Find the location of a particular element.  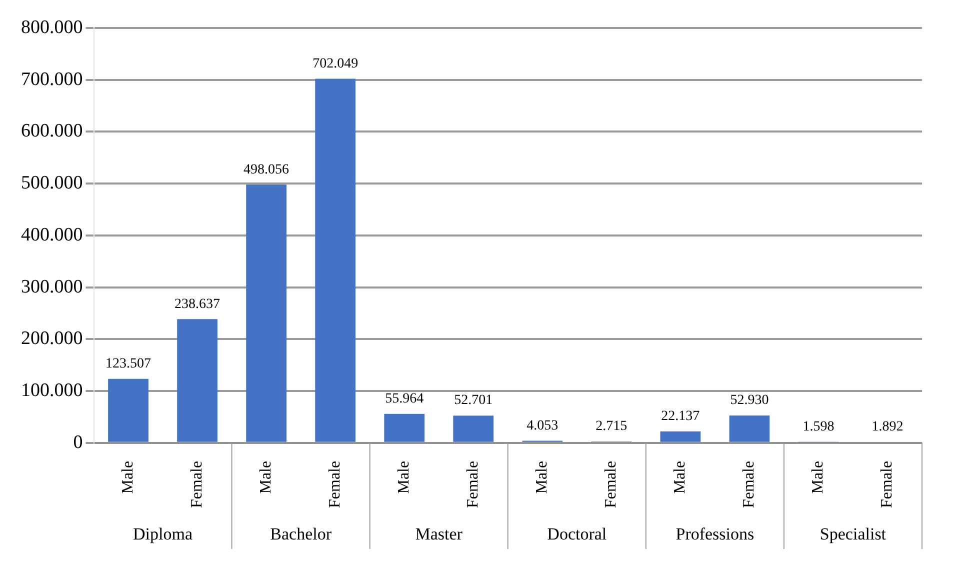

y-tick-label: 800.000 is located at coordinates (52, 27).